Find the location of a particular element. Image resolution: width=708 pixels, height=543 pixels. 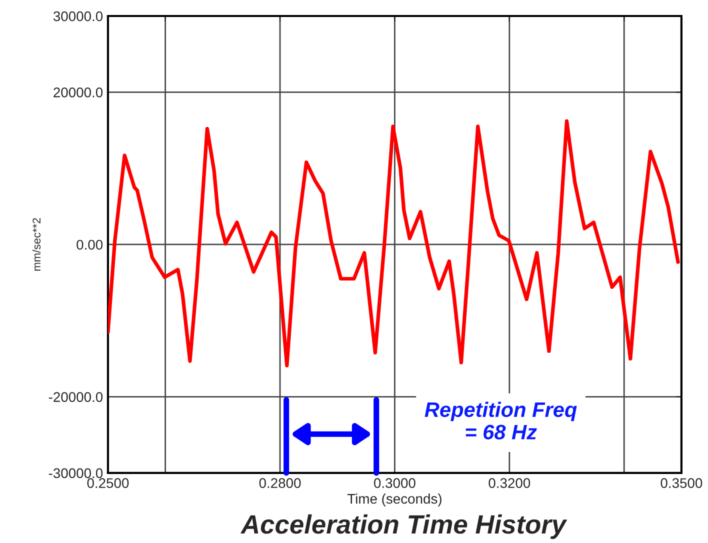

annotation: Repetition Freq = 68 Hz is located at coordinates (500, 421).